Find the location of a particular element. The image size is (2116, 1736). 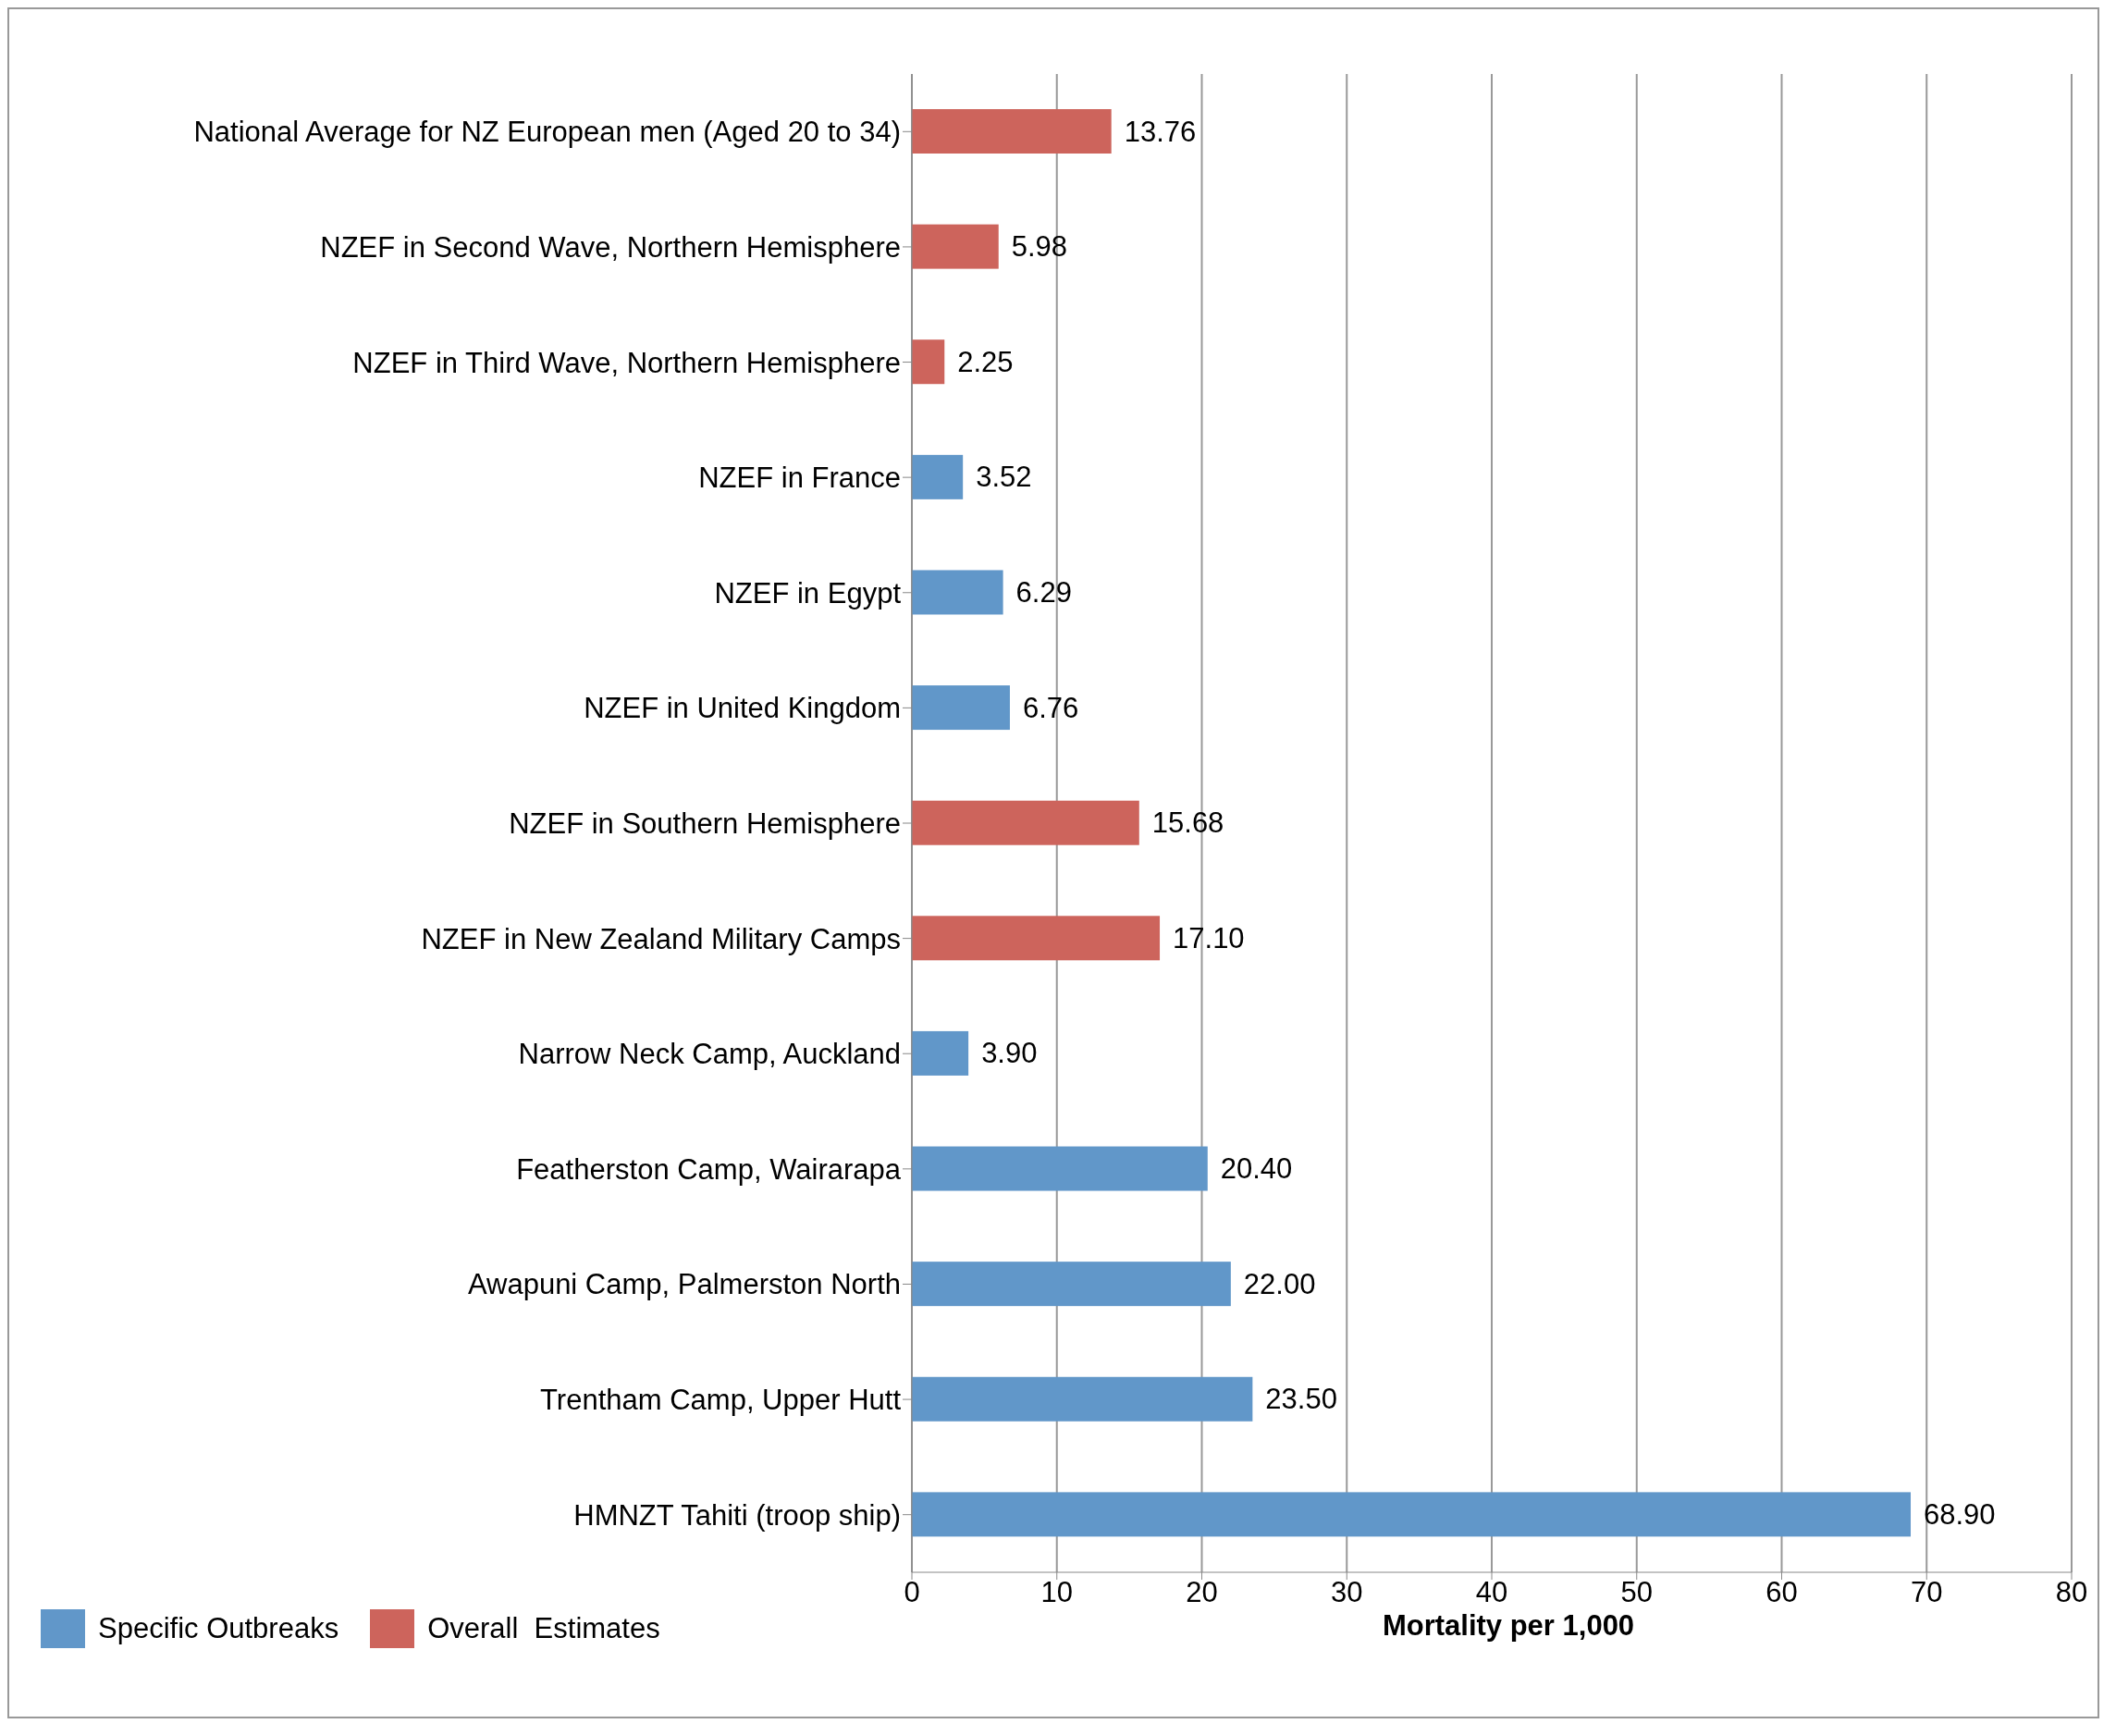

data-label: 15.68 is located at coordinates (1187, 823).